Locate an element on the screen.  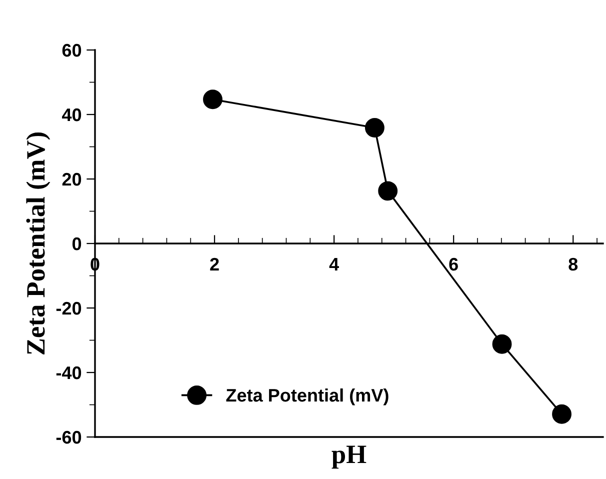
y-tick-label: -20 is located at coordinates (69, 308).